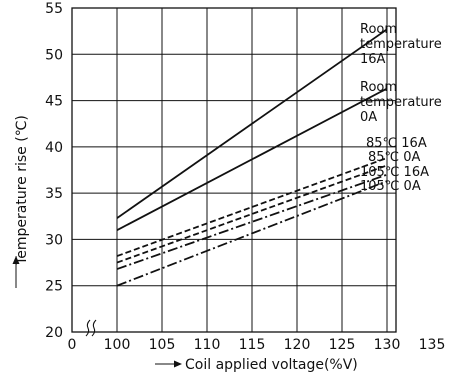 Image resolution: width=462 pixels, height=376 pixels. What do you see at coordinates (54, 55) in the screenshot?
I see `y-tick-label: 50` at bounding box center [54, 55].